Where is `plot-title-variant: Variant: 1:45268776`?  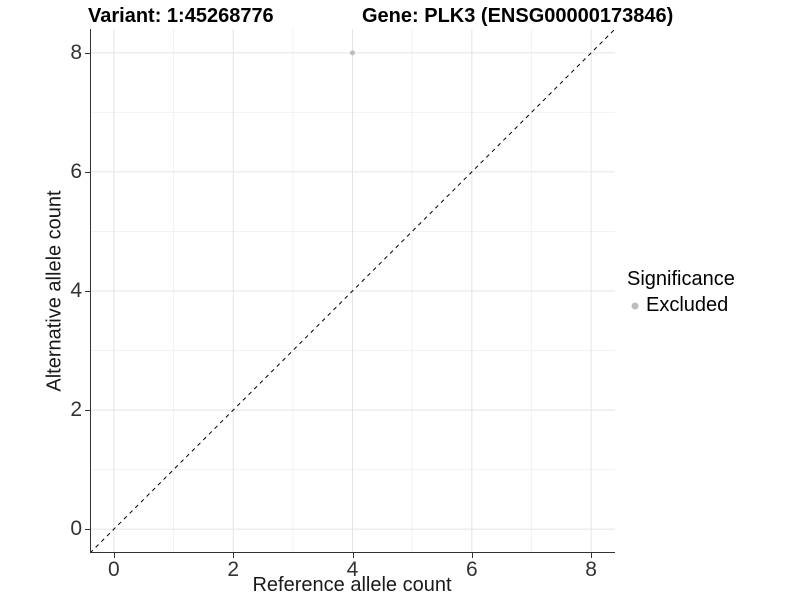
plot-title-variant: Variant: 1:45268776 is located at coordinates (181, 16).